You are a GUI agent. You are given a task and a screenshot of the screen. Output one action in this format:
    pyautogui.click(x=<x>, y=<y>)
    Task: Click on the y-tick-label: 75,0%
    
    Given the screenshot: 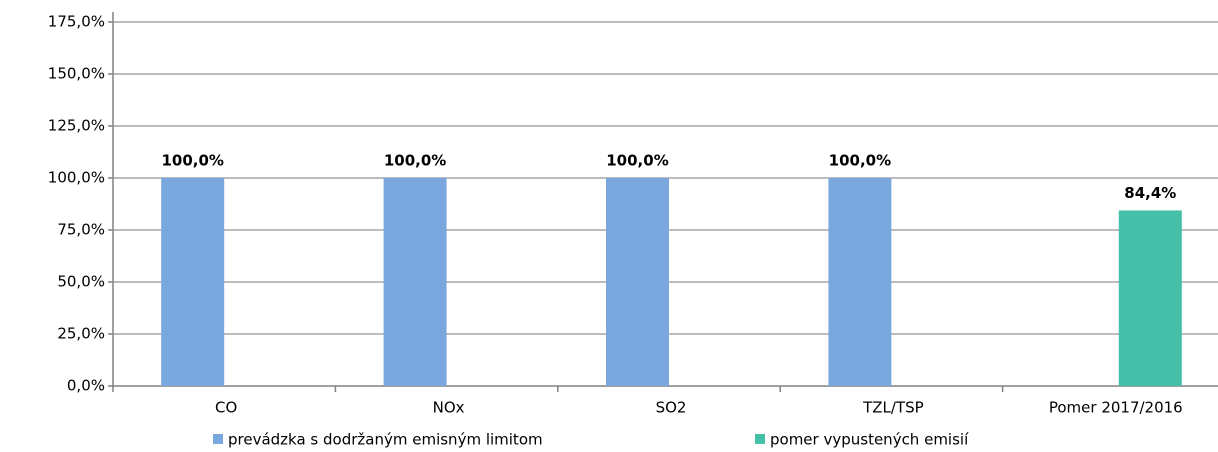 What is the action you would take?
    pyautogui.click(x=81, y=230)
    